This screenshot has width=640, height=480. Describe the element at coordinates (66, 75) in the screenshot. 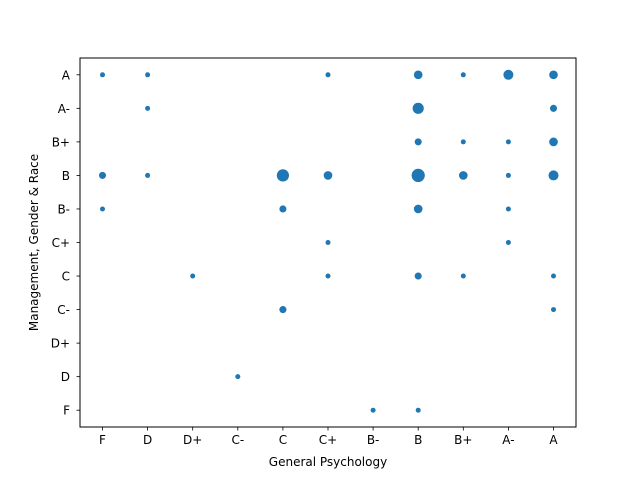

I see `y-tick-label: A` at that location.